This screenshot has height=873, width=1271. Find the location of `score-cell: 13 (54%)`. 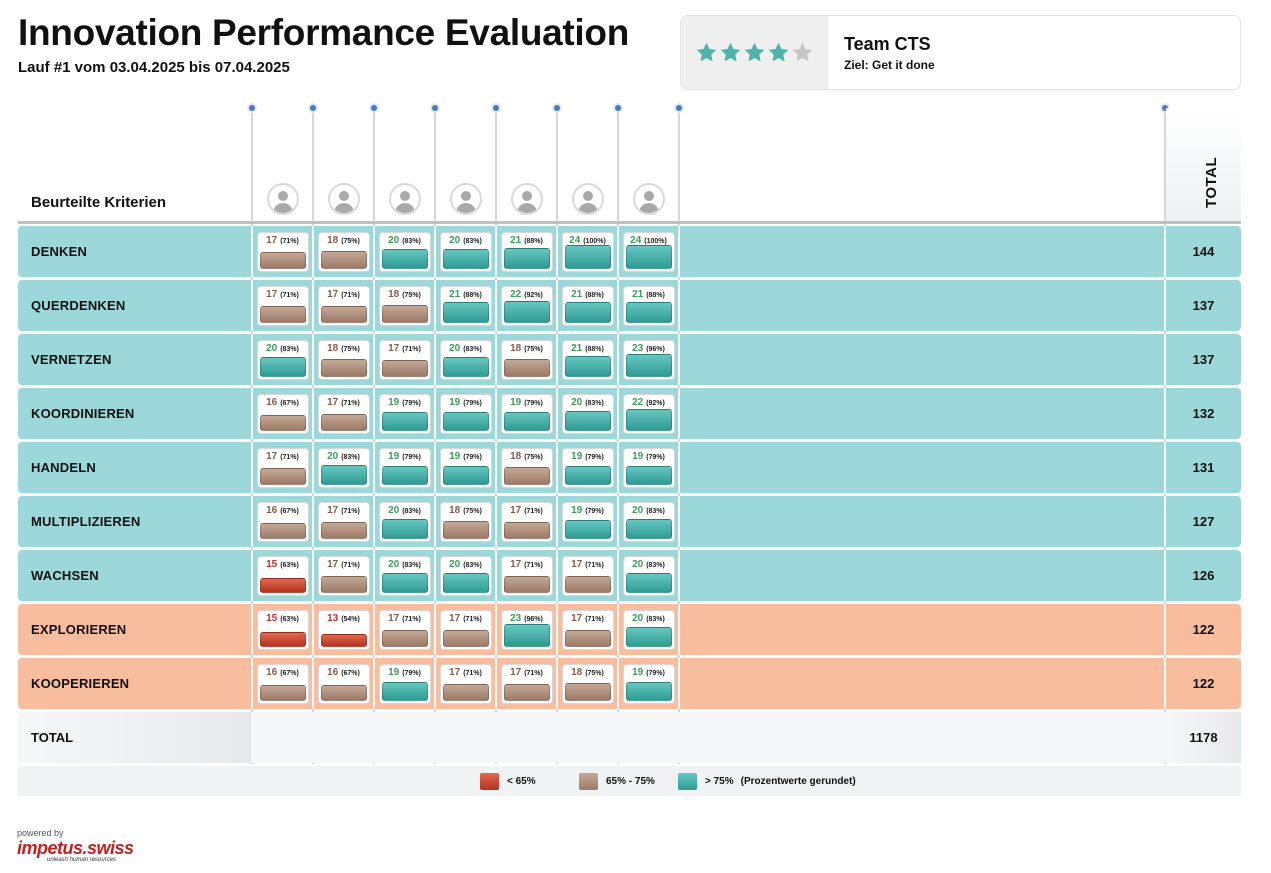

score-cell: 13 (54%) is located at coordinates (343, 630).